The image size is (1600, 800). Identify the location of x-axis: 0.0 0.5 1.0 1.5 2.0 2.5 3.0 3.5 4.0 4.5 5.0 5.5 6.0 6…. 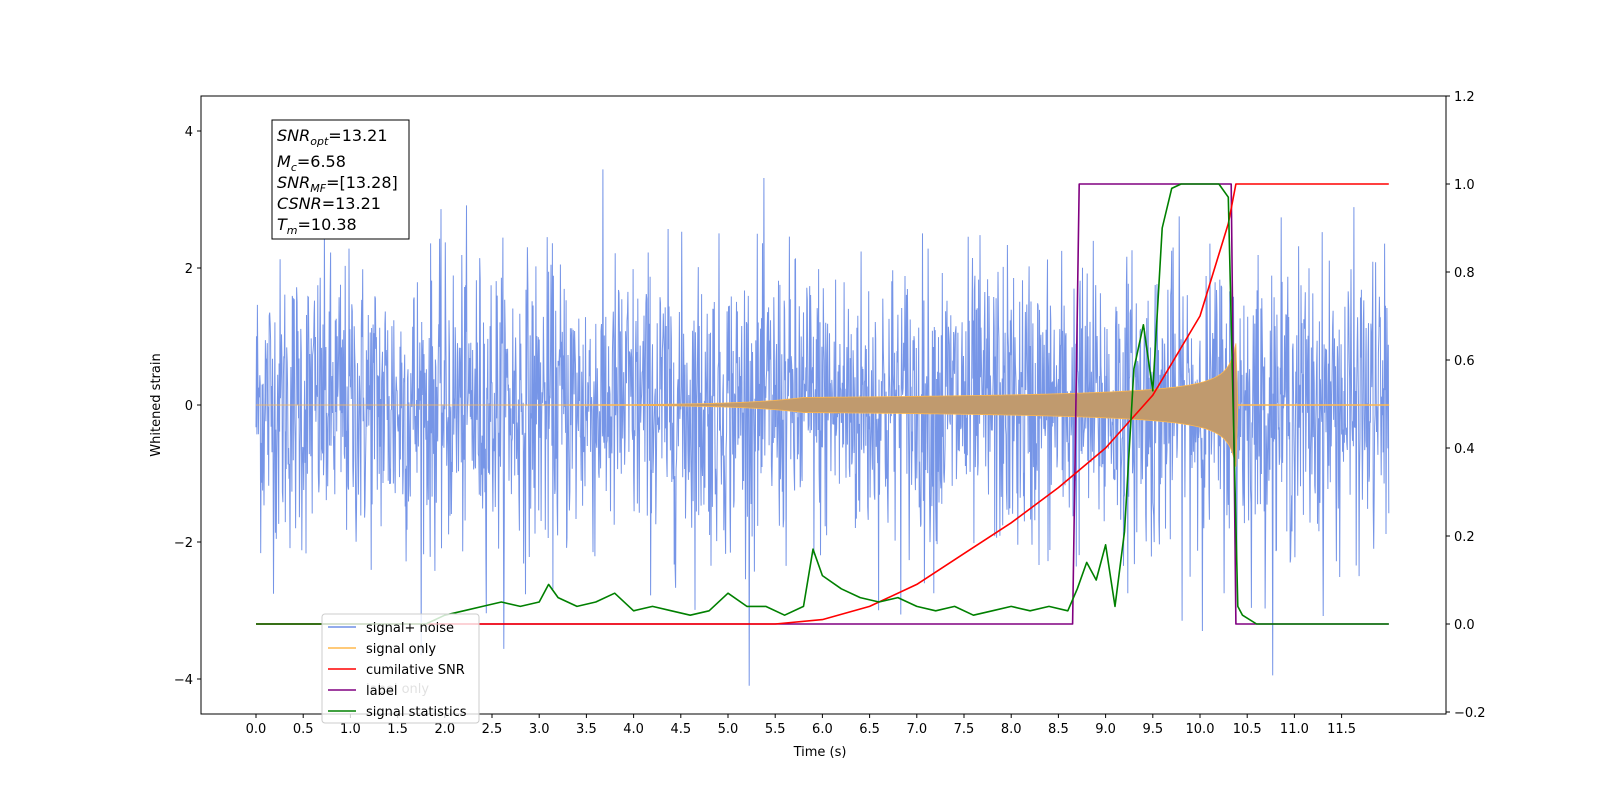
(801, 725).